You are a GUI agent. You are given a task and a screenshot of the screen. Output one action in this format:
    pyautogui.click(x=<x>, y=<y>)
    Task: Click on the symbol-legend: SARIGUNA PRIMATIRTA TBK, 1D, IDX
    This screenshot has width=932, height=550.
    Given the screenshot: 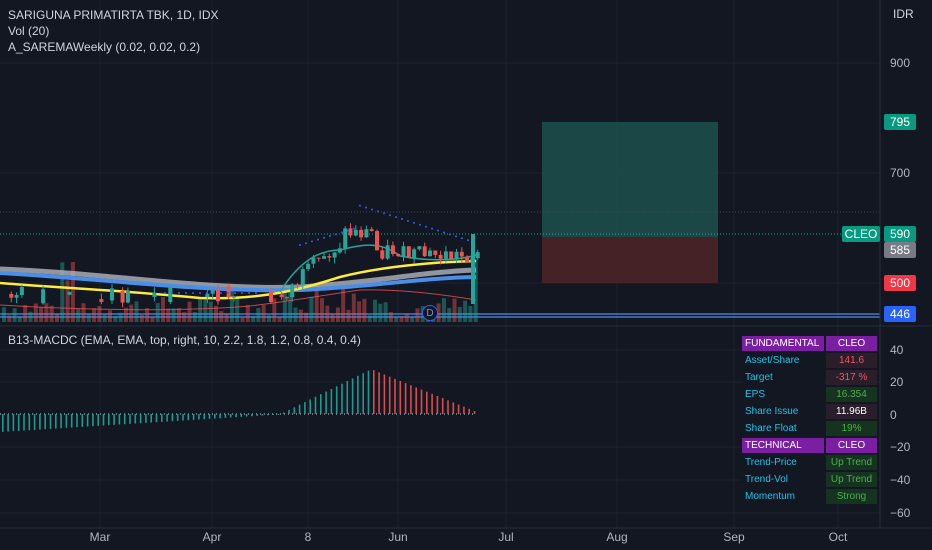 What is the action you would take?
    pyautogui.click(x=113, y=15)
    